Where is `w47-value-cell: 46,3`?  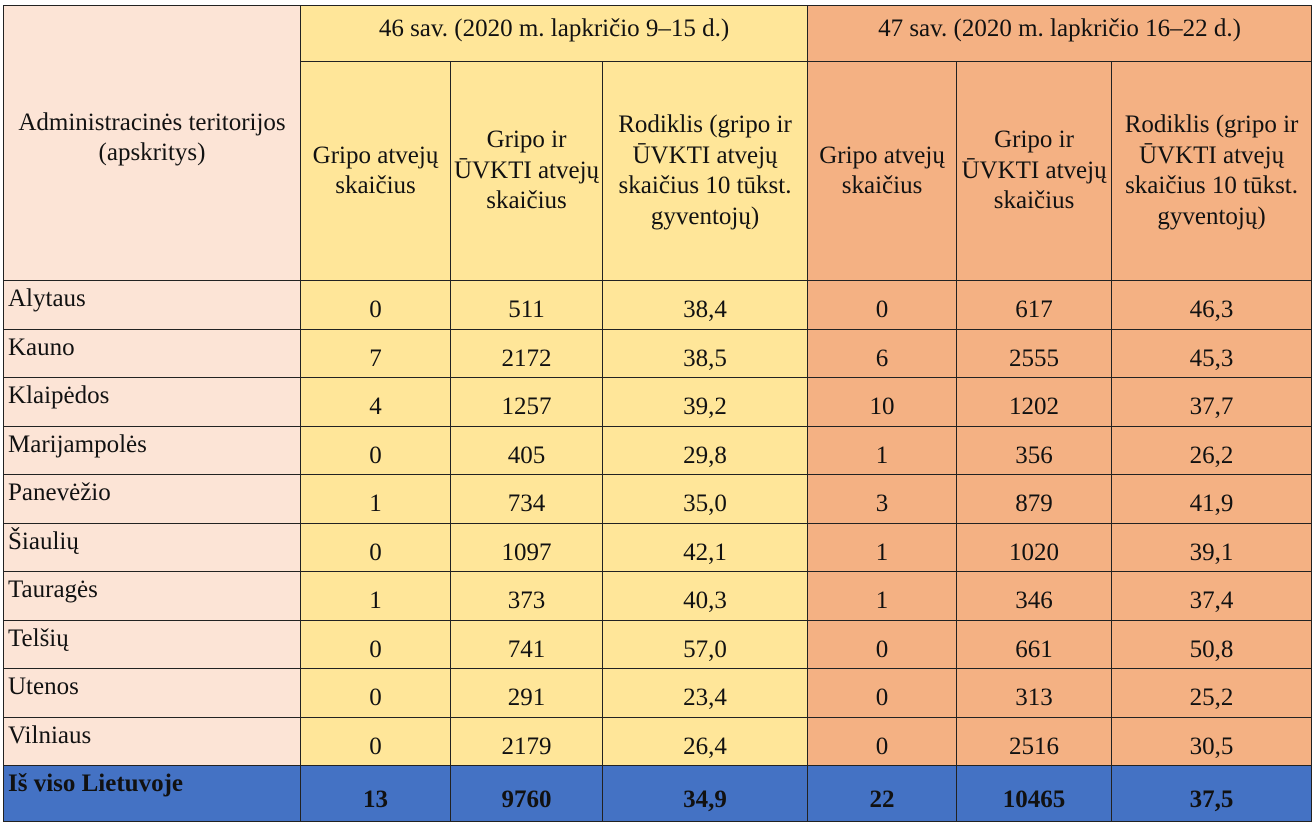
w47-value-cell: 46,3 is located at coordinates (1212, 305).